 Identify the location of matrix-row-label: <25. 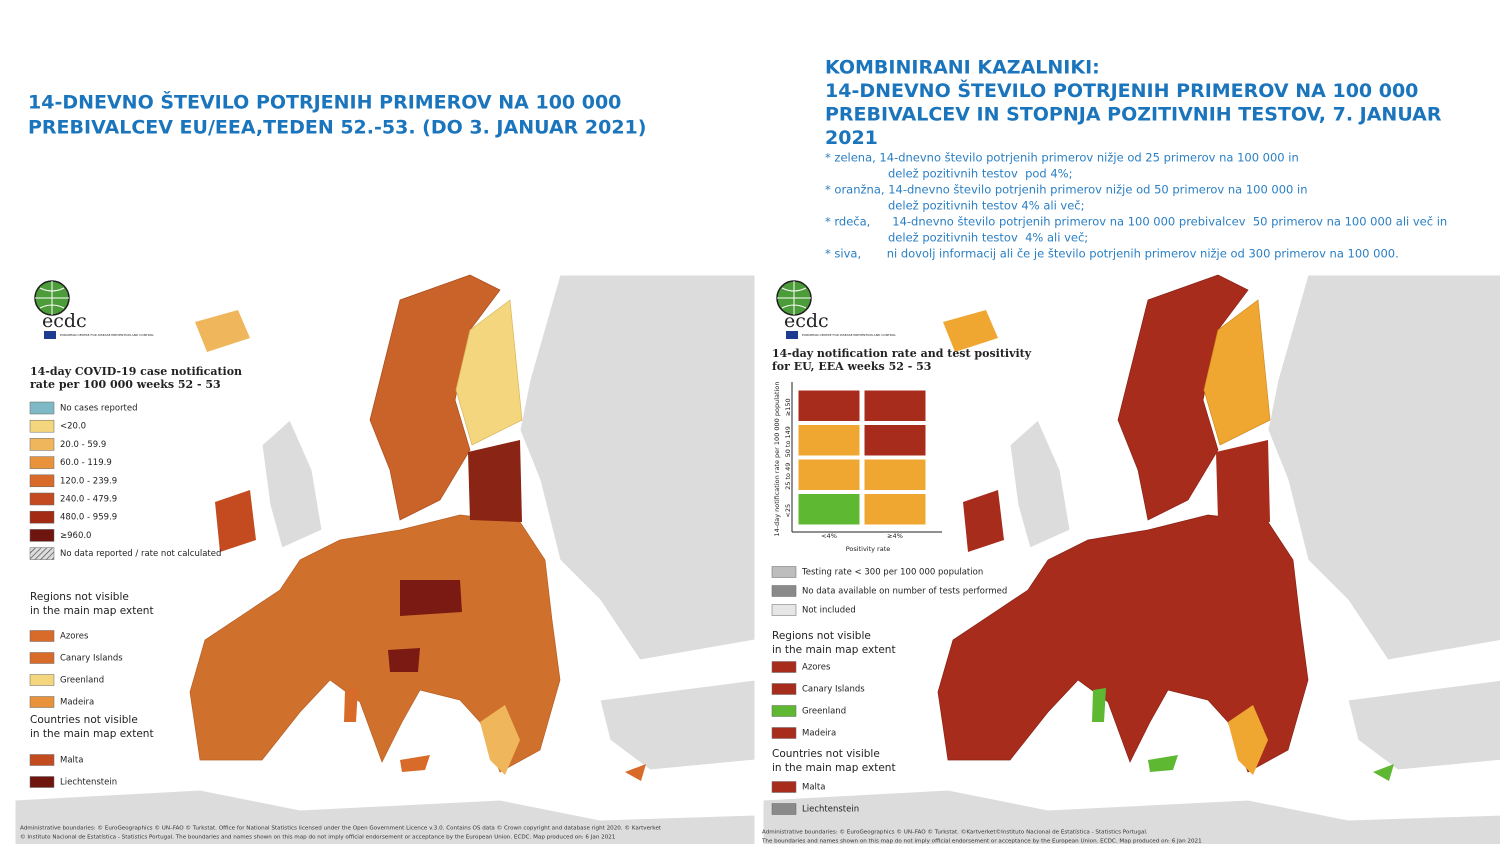
(788, 511).